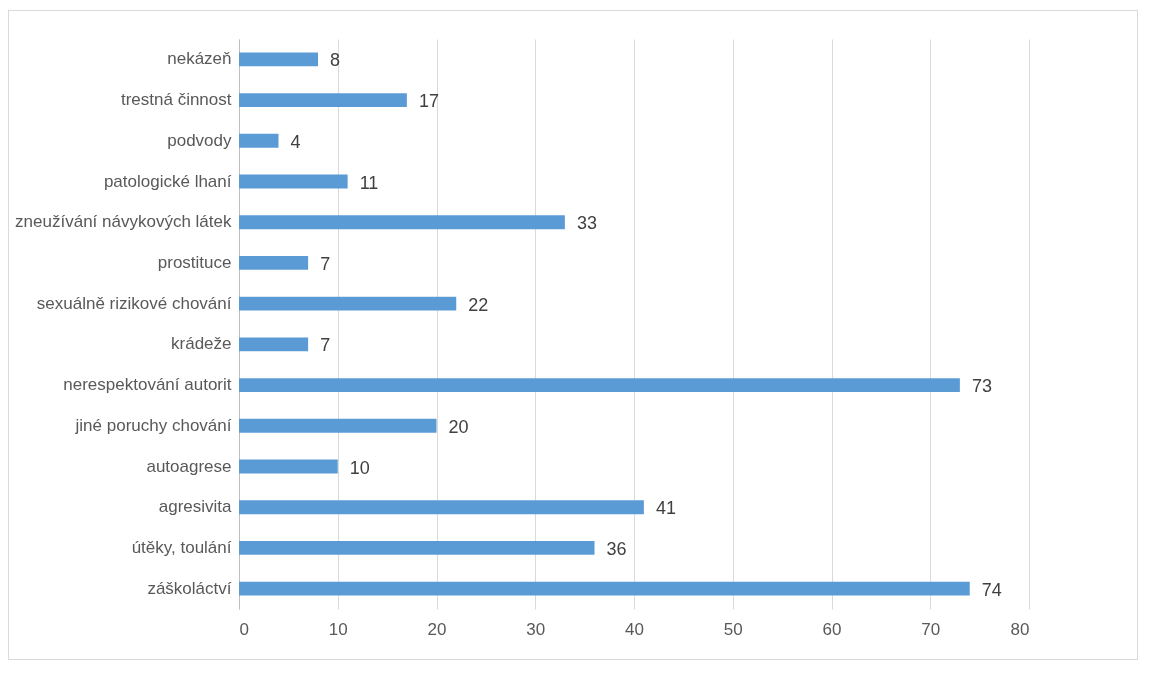 The image size is (1149, 673). Describe the element at coordinates (181, 547) in the screenshot. I see `y-tick-label: útěky, toulání` at that location.